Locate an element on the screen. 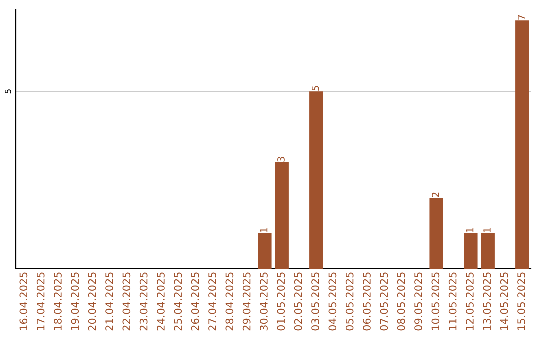 The height and width of the screenshot is (340, 540). x-tick-label: 30.04.2025 is located at coordinates (264, 301).